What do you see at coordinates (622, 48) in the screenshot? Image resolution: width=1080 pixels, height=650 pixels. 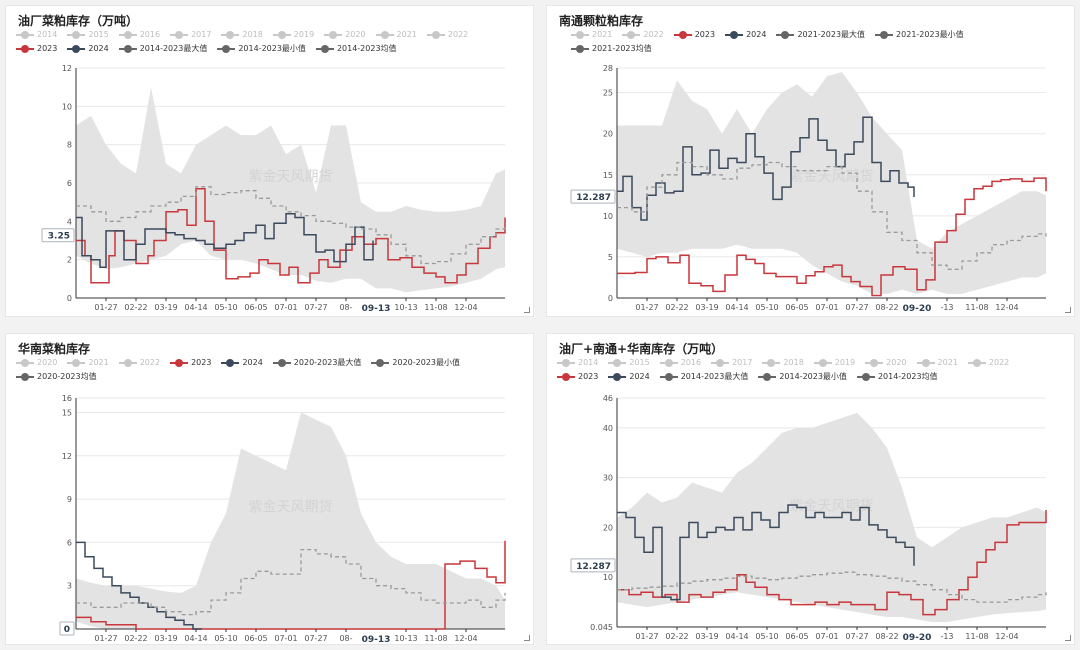 I see `legend-label: 2021-2023均值` at bounding box center [622, 48].